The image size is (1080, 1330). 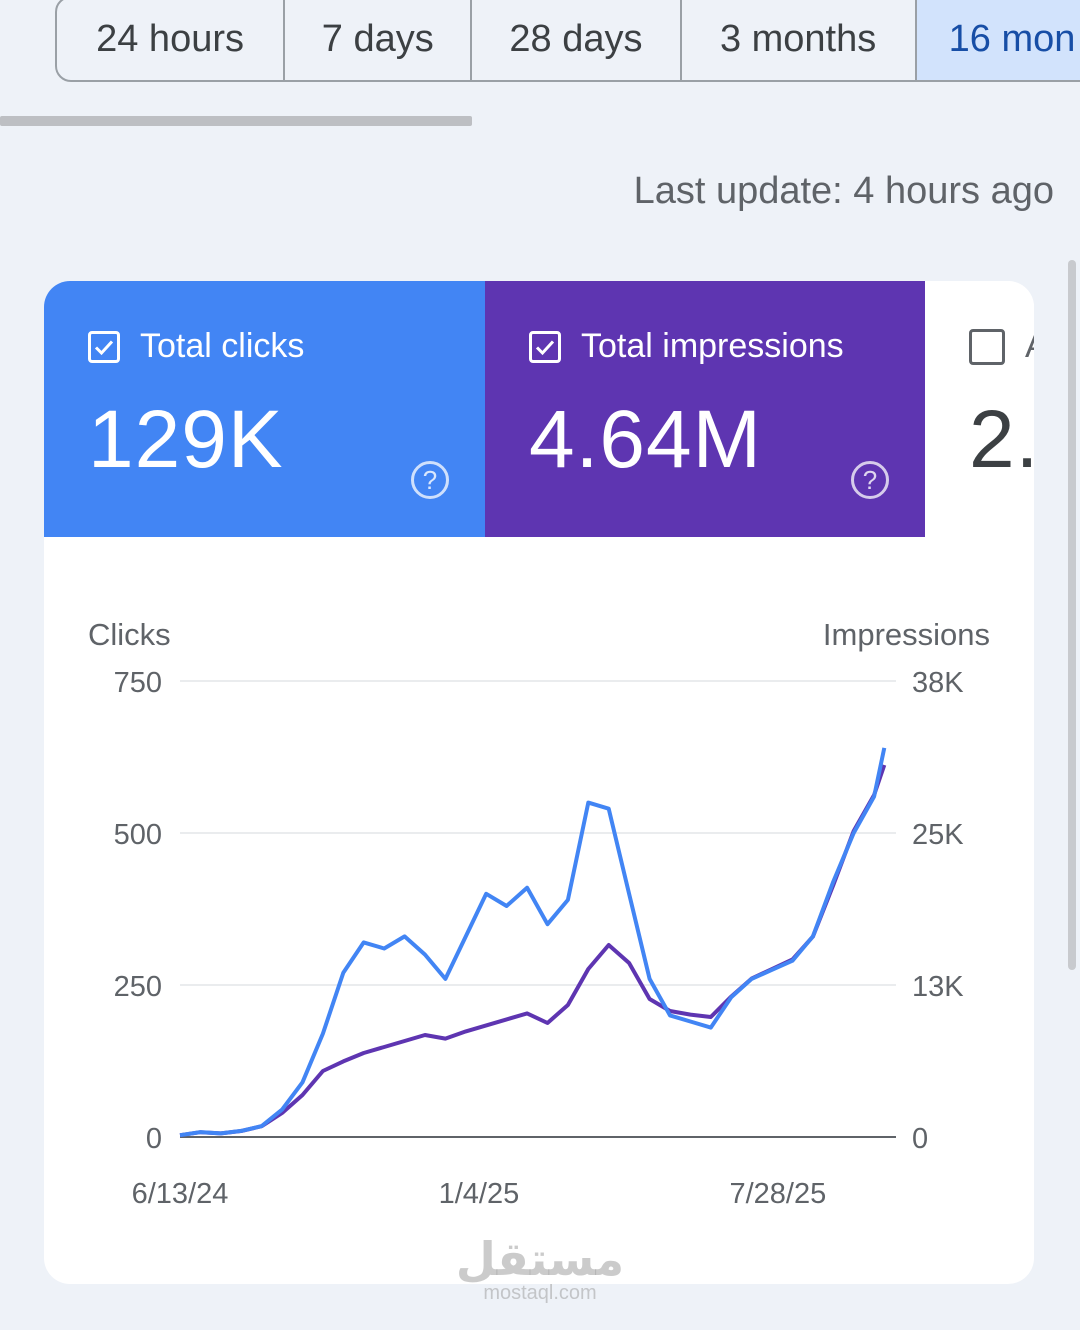 What do you see at coordinates (138, 683) in the screenshot?
I see `left-tick-label: 750` at bounding box center [138, 683].